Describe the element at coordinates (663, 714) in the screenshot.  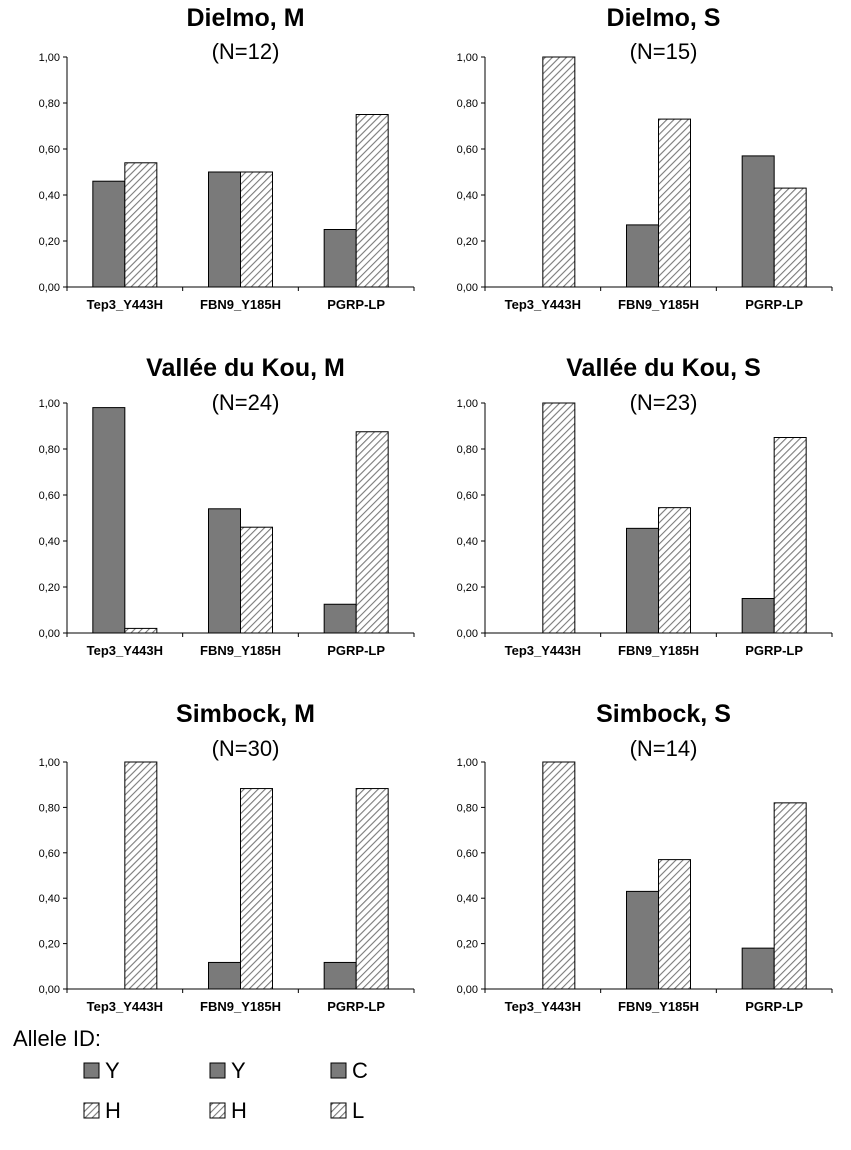
I see `panel-title: Simbock, S` at that location.